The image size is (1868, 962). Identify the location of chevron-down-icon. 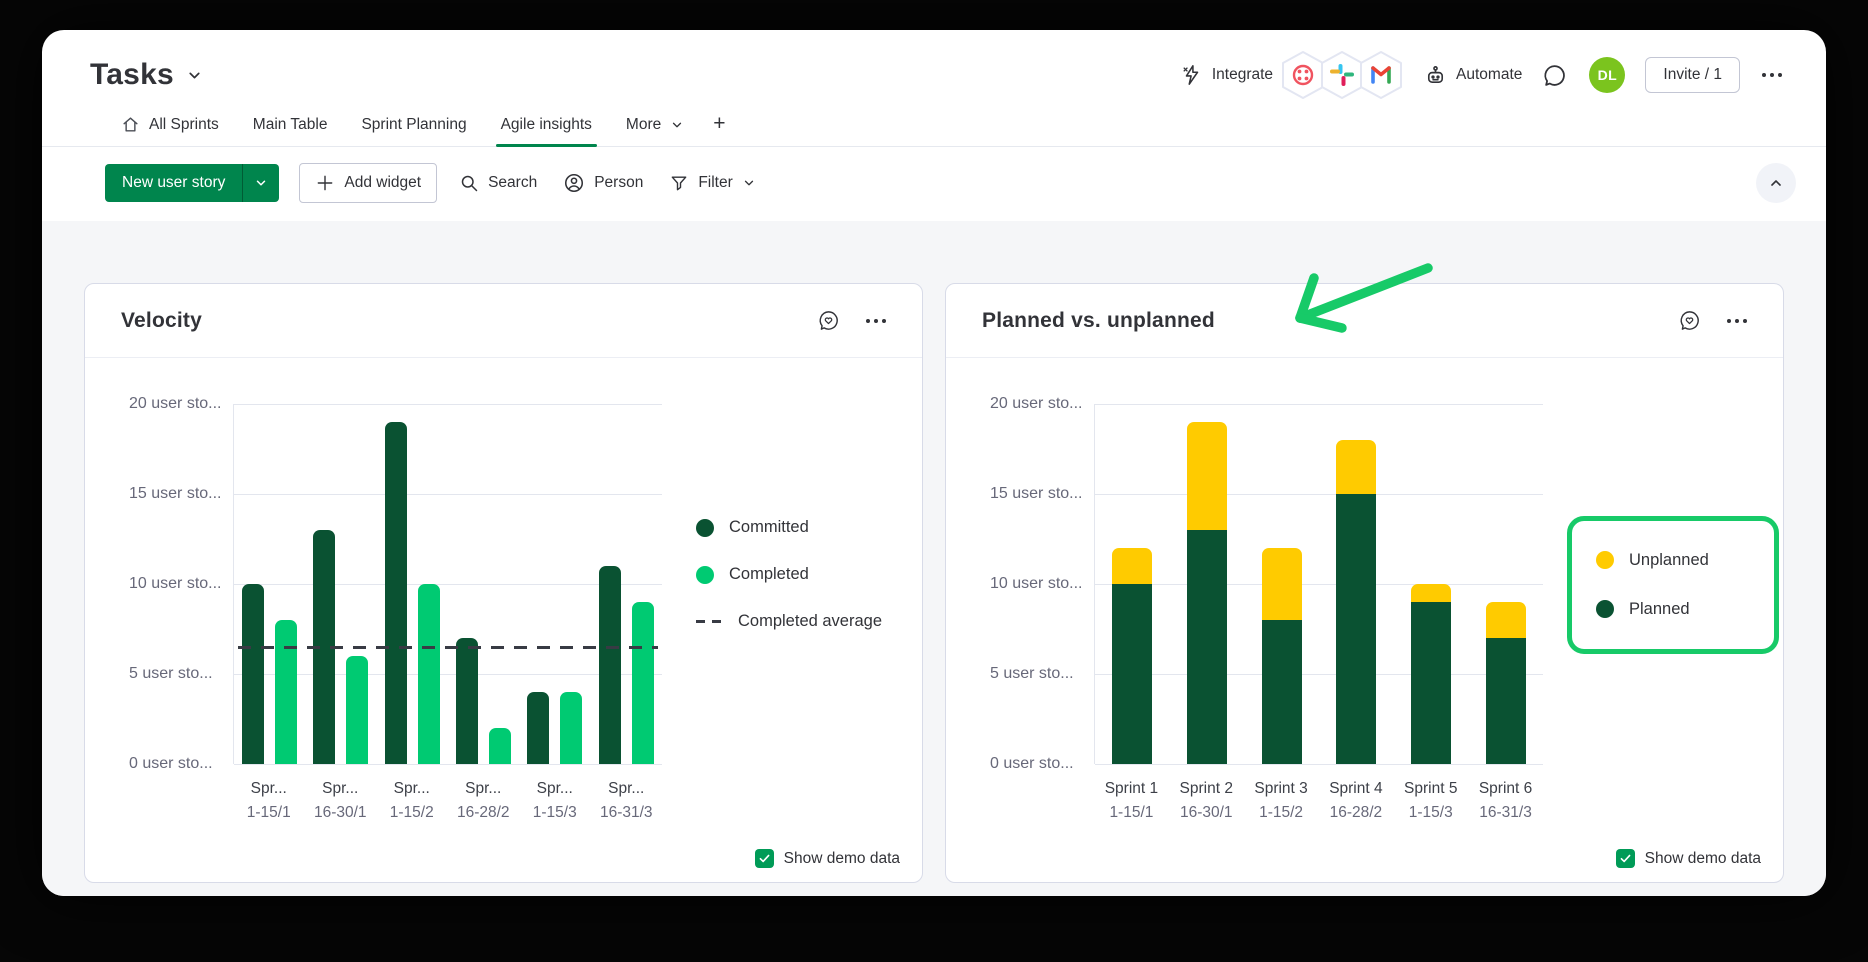
(677, 125).